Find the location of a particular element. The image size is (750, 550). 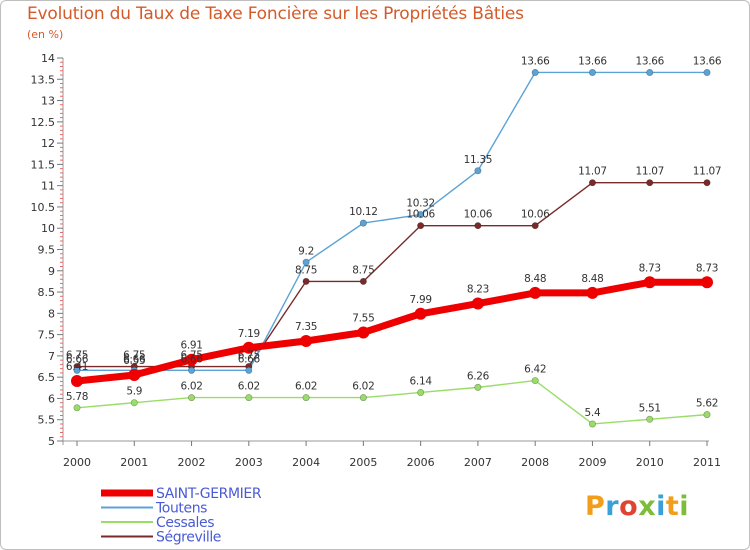

data-label: 8.73 is located at coordinates (650, 268).